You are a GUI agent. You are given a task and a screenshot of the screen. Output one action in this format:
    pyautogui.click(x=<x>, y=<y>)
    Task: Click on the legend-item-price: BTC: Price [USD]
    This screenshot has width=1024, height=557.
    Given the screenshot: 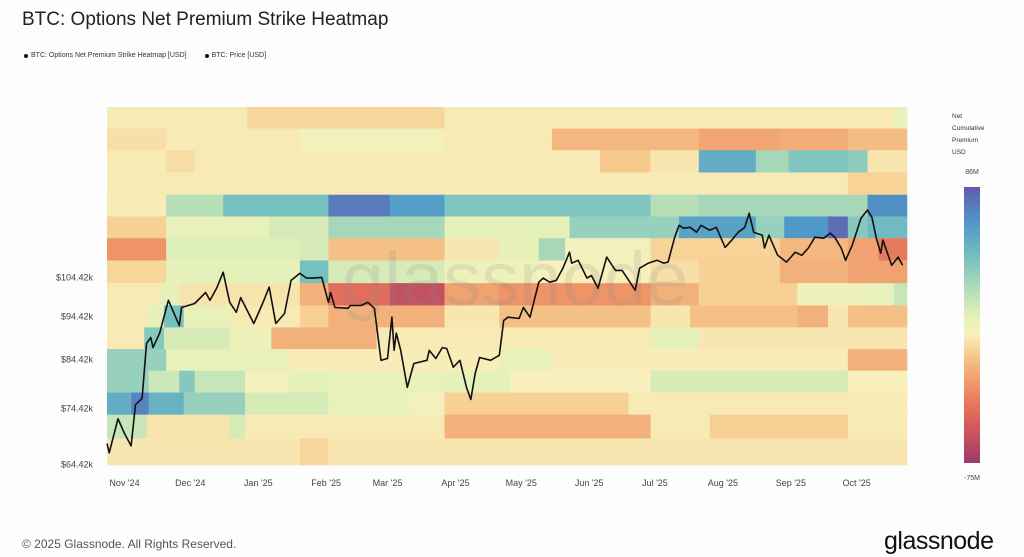 What is the action you would take?
    pyautogui.click(x=235, y=55)
    